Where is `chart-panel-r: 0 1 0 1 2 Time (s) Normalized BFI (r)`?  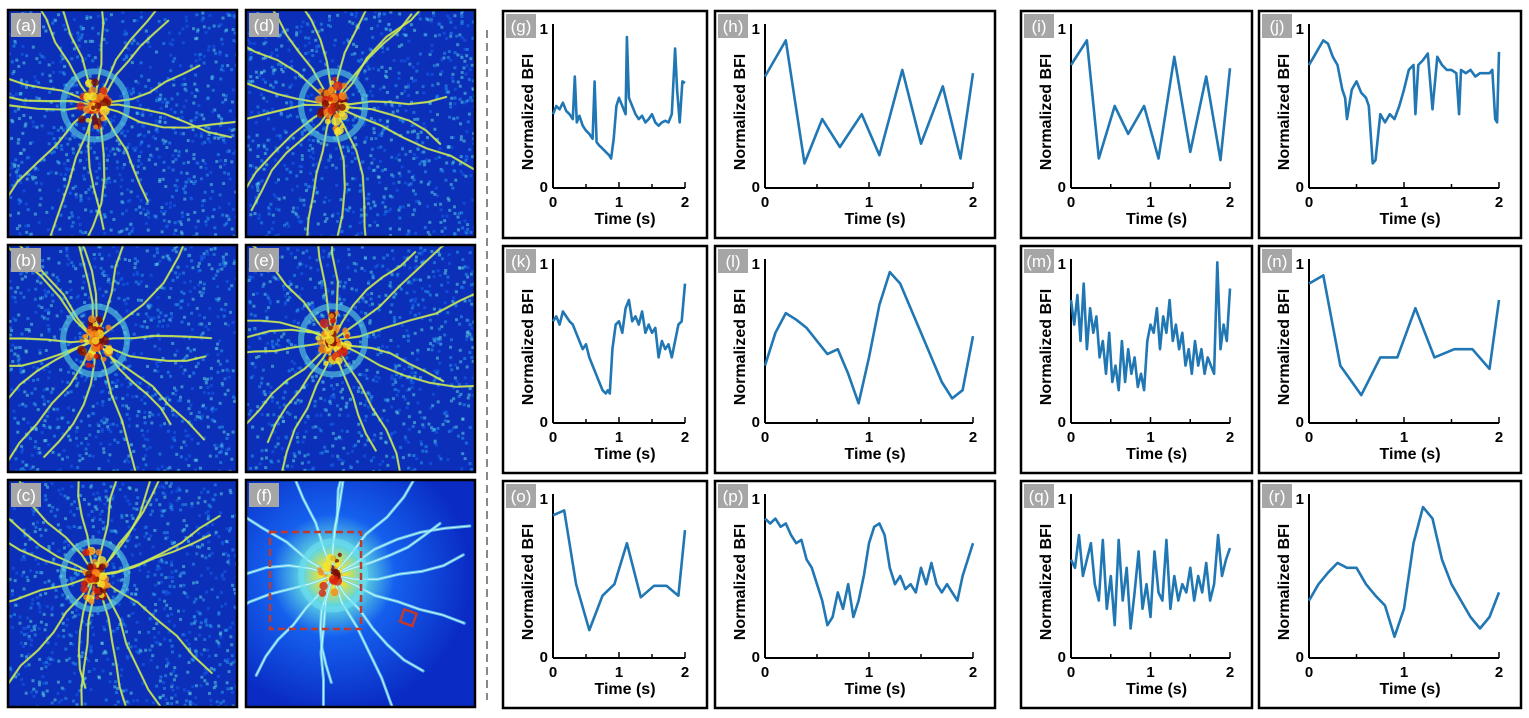
chart-panel-r: 0 1 0 1 2 Time (s) Normalized BFI (r) is located at coordinates (1390, 594).